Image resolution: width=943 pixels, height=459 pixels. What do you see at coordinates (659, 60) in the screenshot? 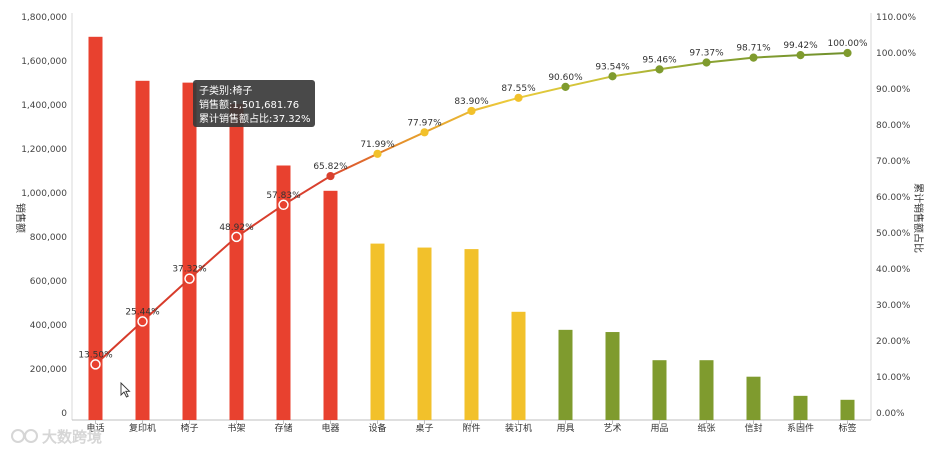
I see `percent-label: 95.46%` at bounding box center [659, 60].